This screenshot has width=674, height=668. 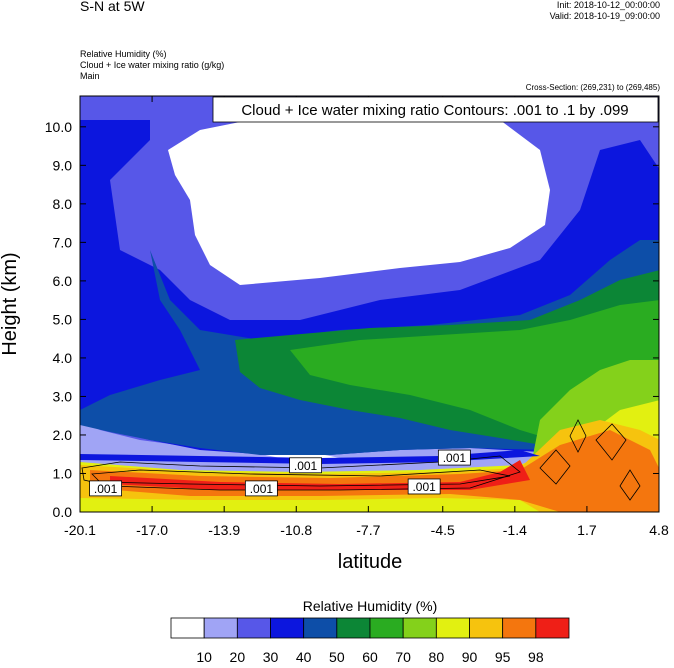 What do you see at coordinates (63, 242) in the screenshot?
I see `y-tick-label: 7.0` at bounding box center [63, 242].